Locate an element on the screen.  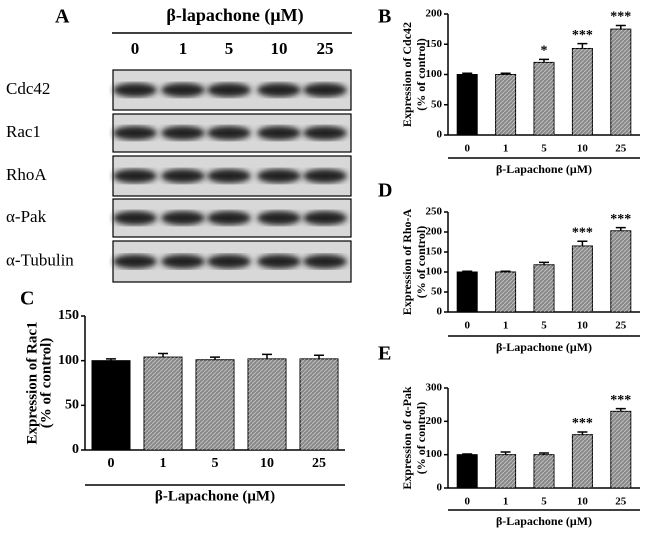
y-tick-label: 300 is located at coordinates (434, 388).